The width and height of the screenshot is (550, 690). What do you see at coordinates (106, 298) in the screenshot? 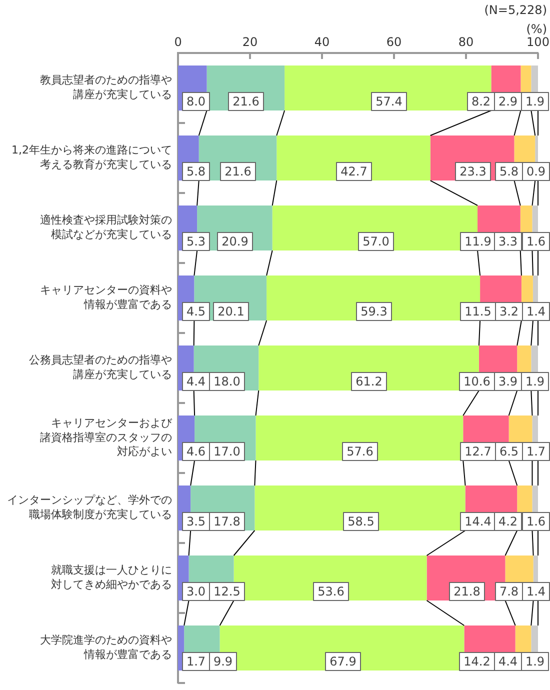
I see `y-tick-label: キャリアセンターの資料や情報が豊富である` at bounding box center [106, 298].